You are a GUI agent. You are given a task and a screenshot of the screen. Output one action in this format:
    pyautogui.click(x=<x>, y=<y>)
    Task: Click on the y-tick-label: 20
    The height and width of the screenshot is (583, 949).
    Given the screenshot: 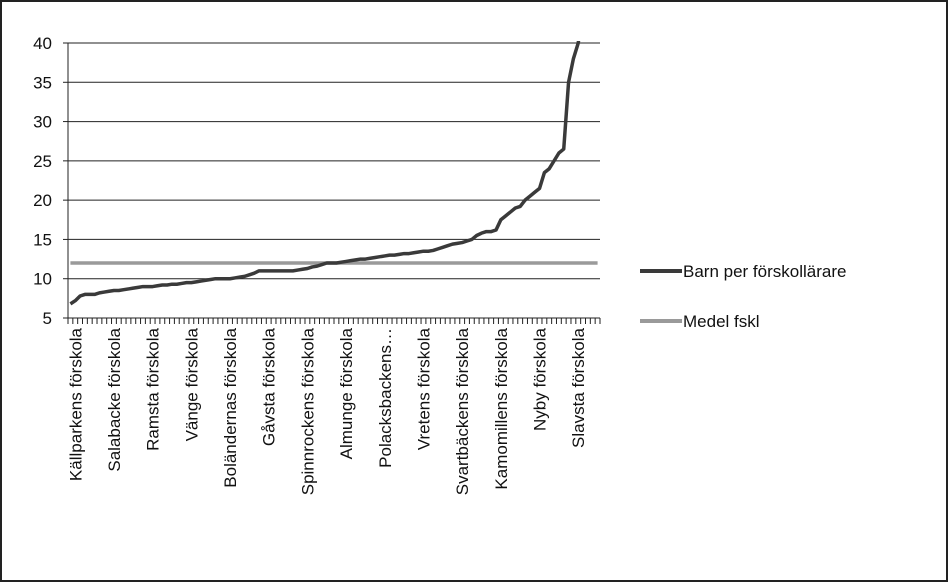 What is the action you would take?
    pyautogui.click(x=42, y=200)
    